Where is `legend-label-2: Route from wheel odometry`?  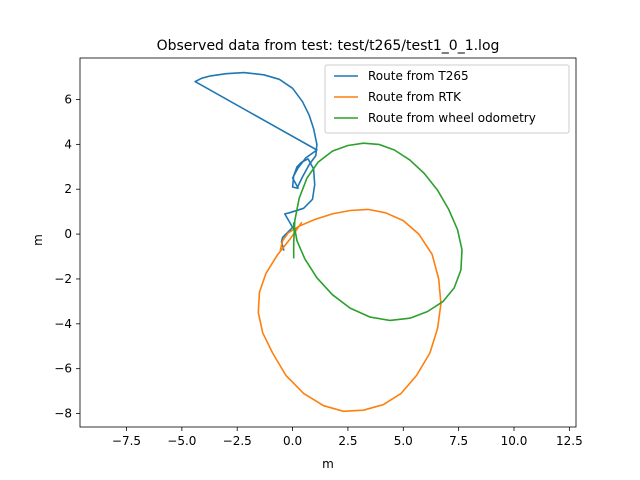
legend-label-2: Route from wheel odometry is located at coordinates (452, 118).